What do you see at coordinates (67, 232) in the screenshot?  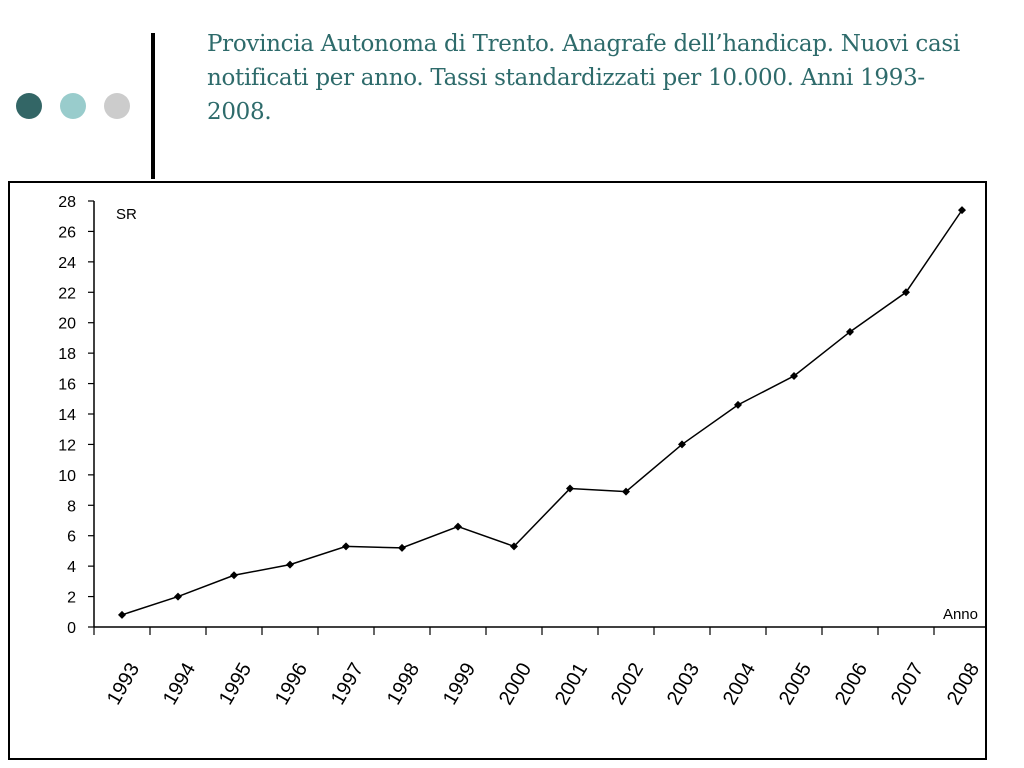 I see `y-tick-label: 26` at bounding box center [67, 232].